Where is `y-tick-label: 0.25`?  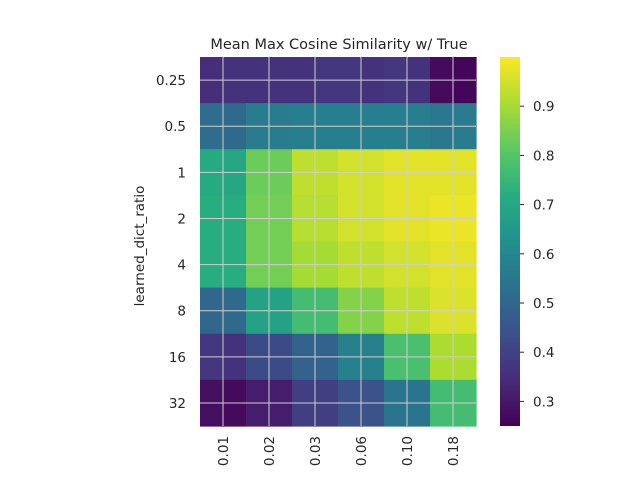
y-tick-label: 0.25 is located at coordinates (171, 81).